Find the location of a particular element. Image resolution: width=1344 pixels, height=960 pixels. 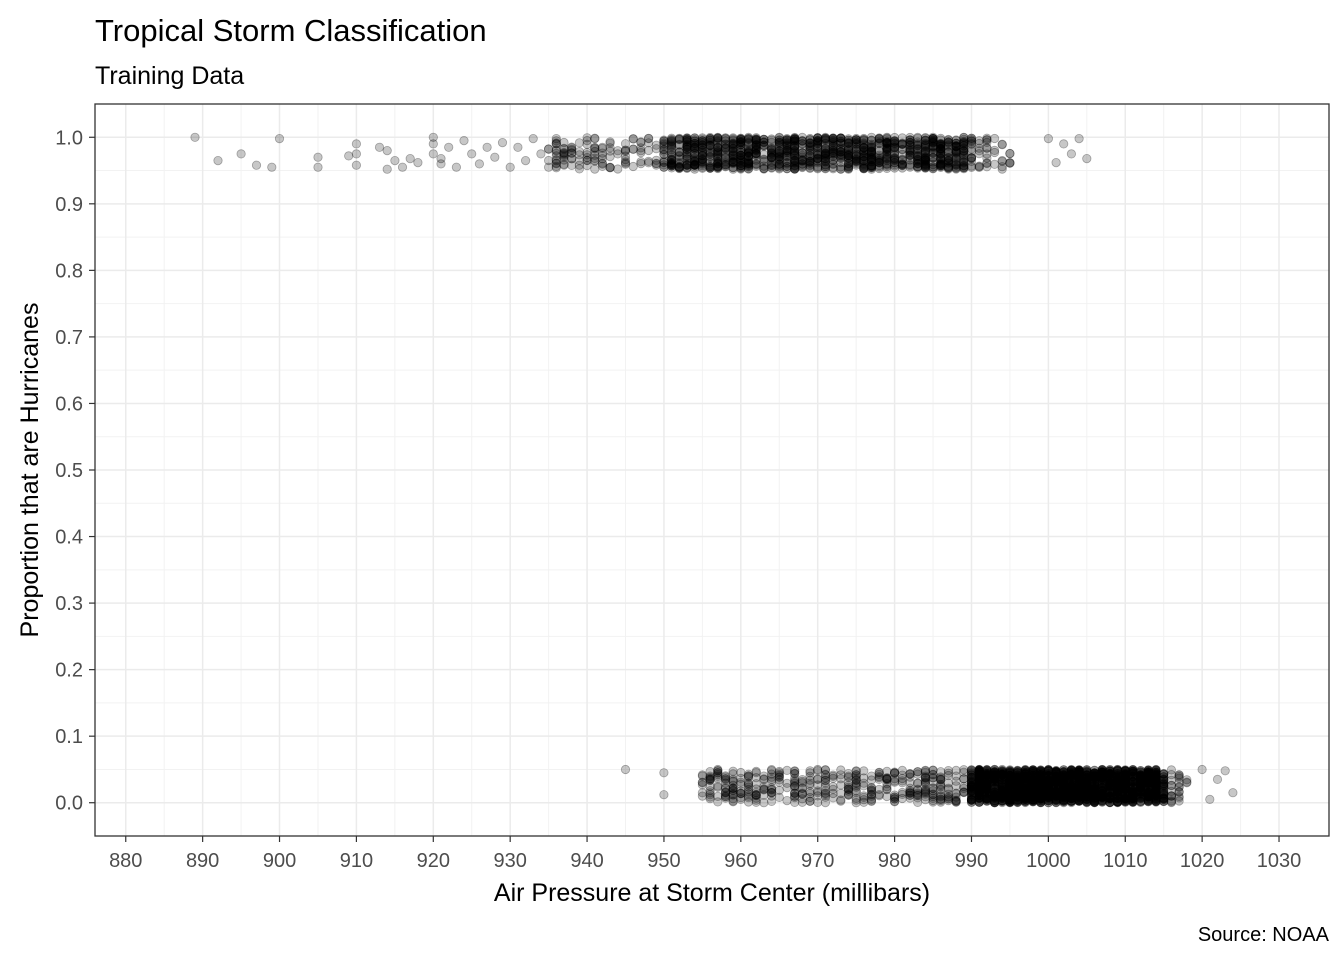

x-tick-label: 940 is located at coordinates (586, 861).